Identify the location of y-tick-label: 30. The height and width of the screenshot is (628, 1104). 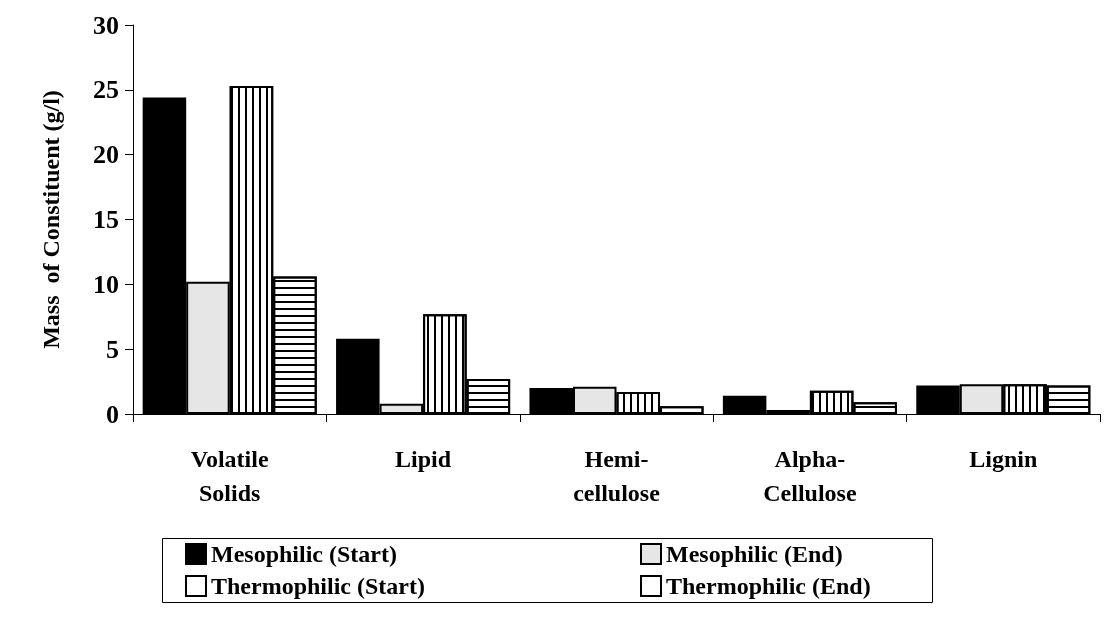
(106, 25).